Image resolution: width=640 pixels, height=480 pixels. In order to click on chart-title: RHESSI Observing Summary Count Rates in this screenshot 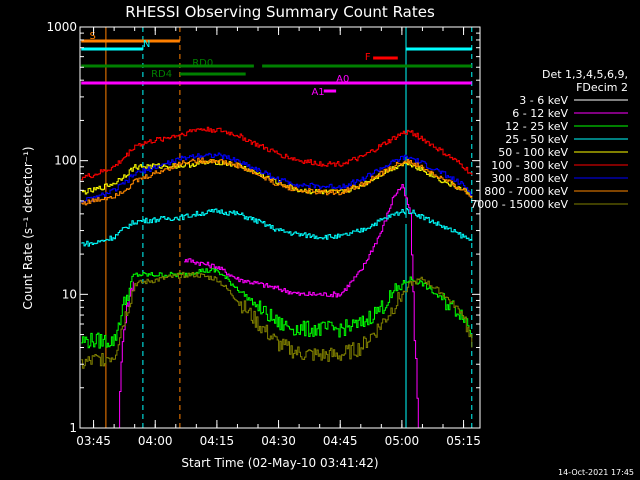, I will do `click(280, 12)`.